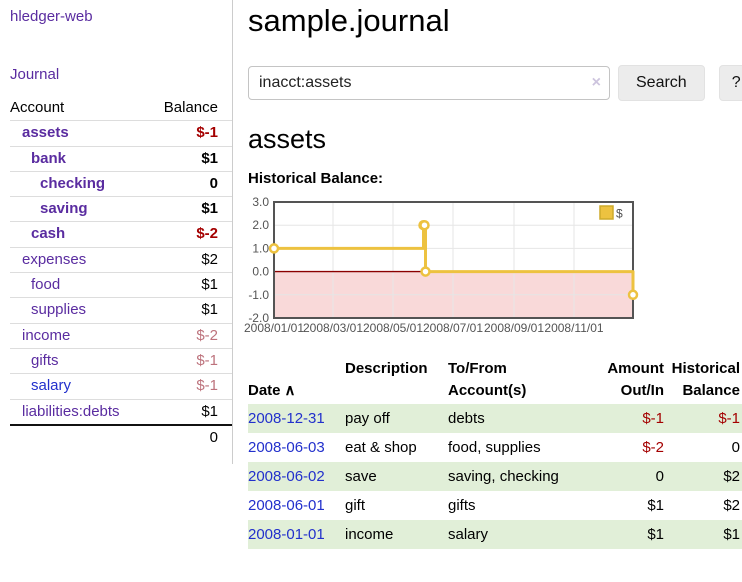 The width and height of the screenshot is (742, 582). I want to click on account-link: food, so click(46, 285).